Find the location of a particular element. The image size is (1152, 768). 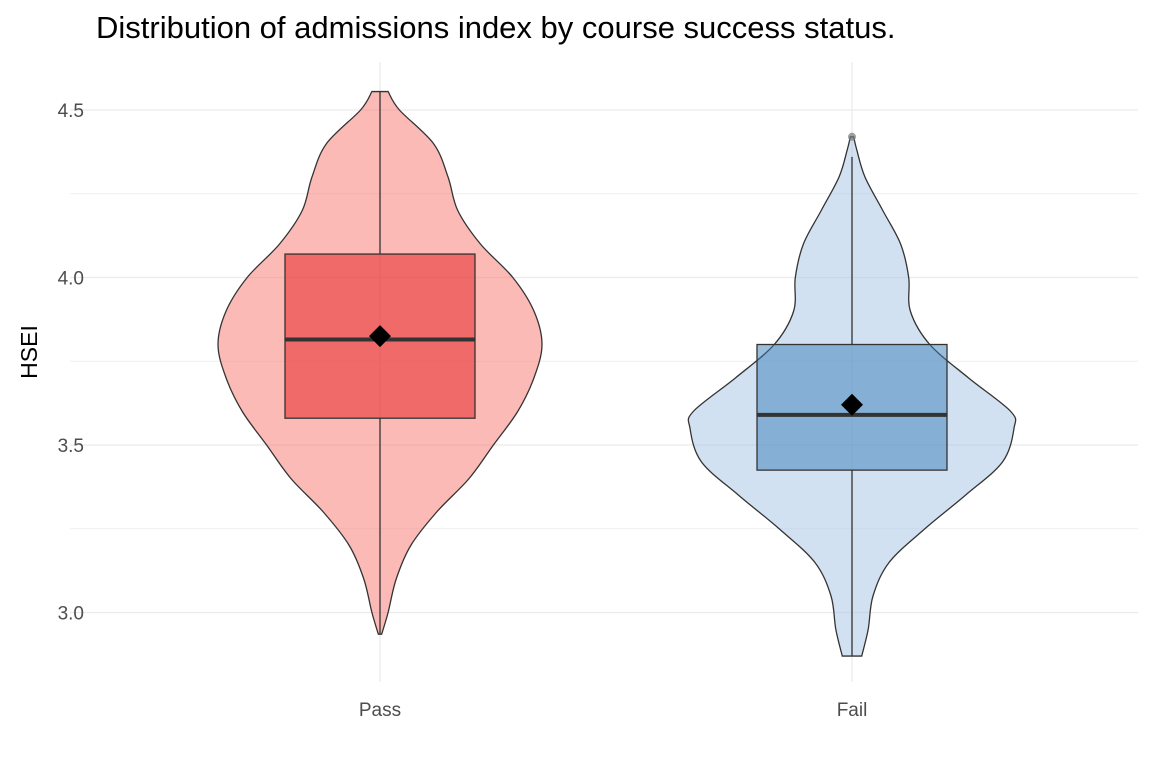

y-tick-label: 4.5 is located at coordinates (71, 111).